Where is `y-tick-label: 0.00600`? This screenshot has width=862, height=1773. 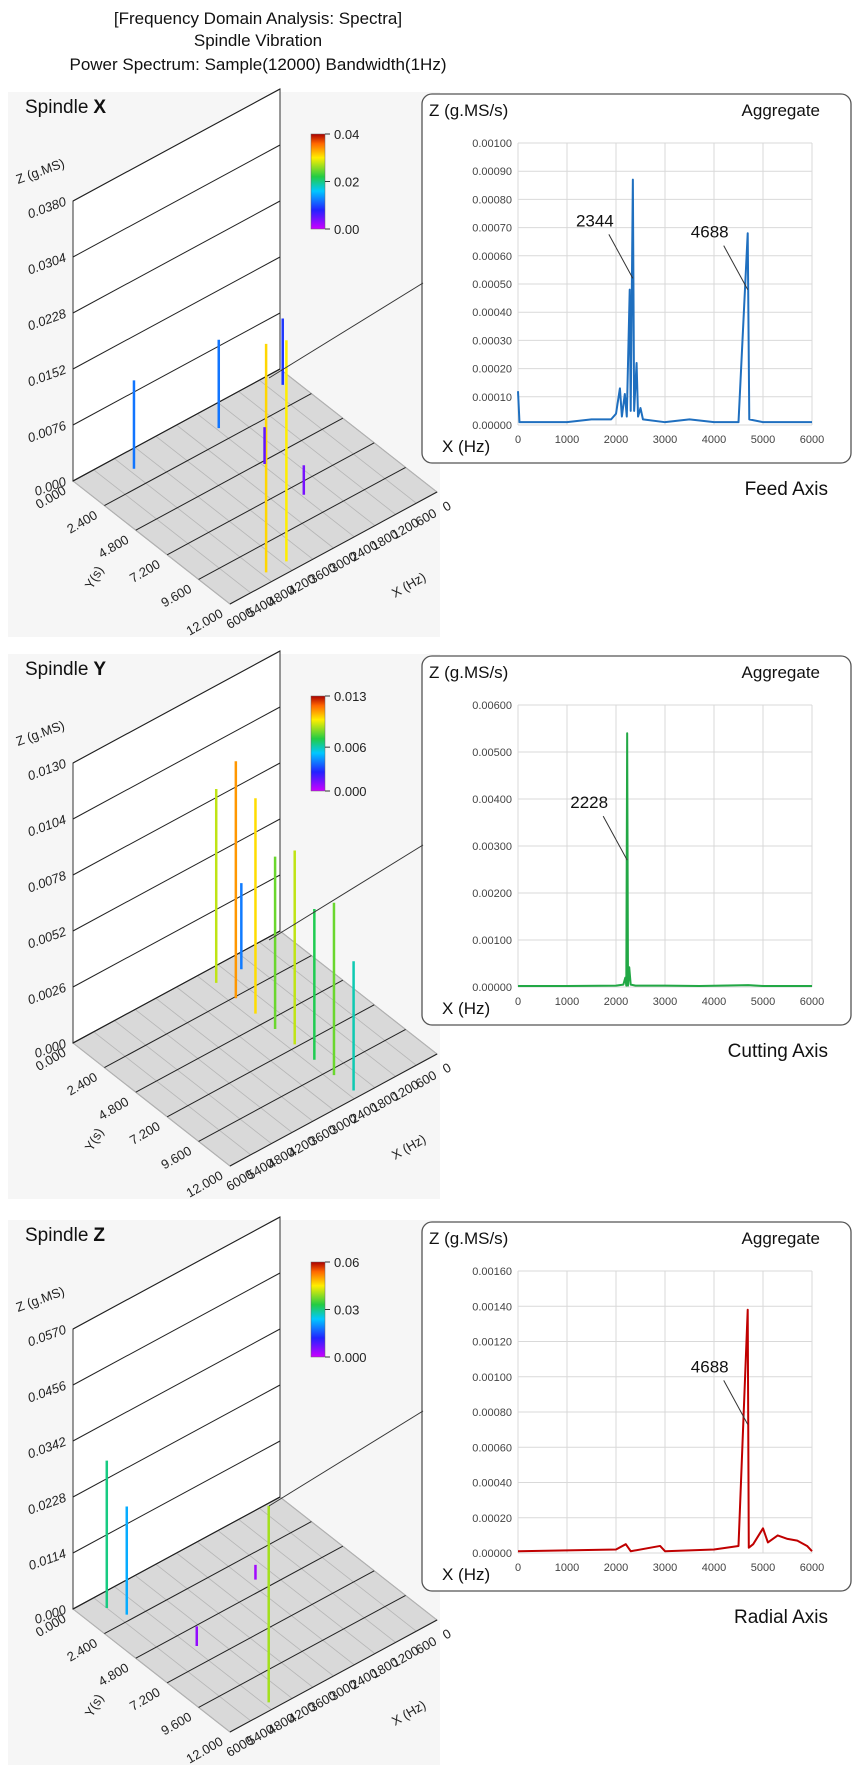 y-tick-label: 0.00600 is located at coordinates (492, 706).